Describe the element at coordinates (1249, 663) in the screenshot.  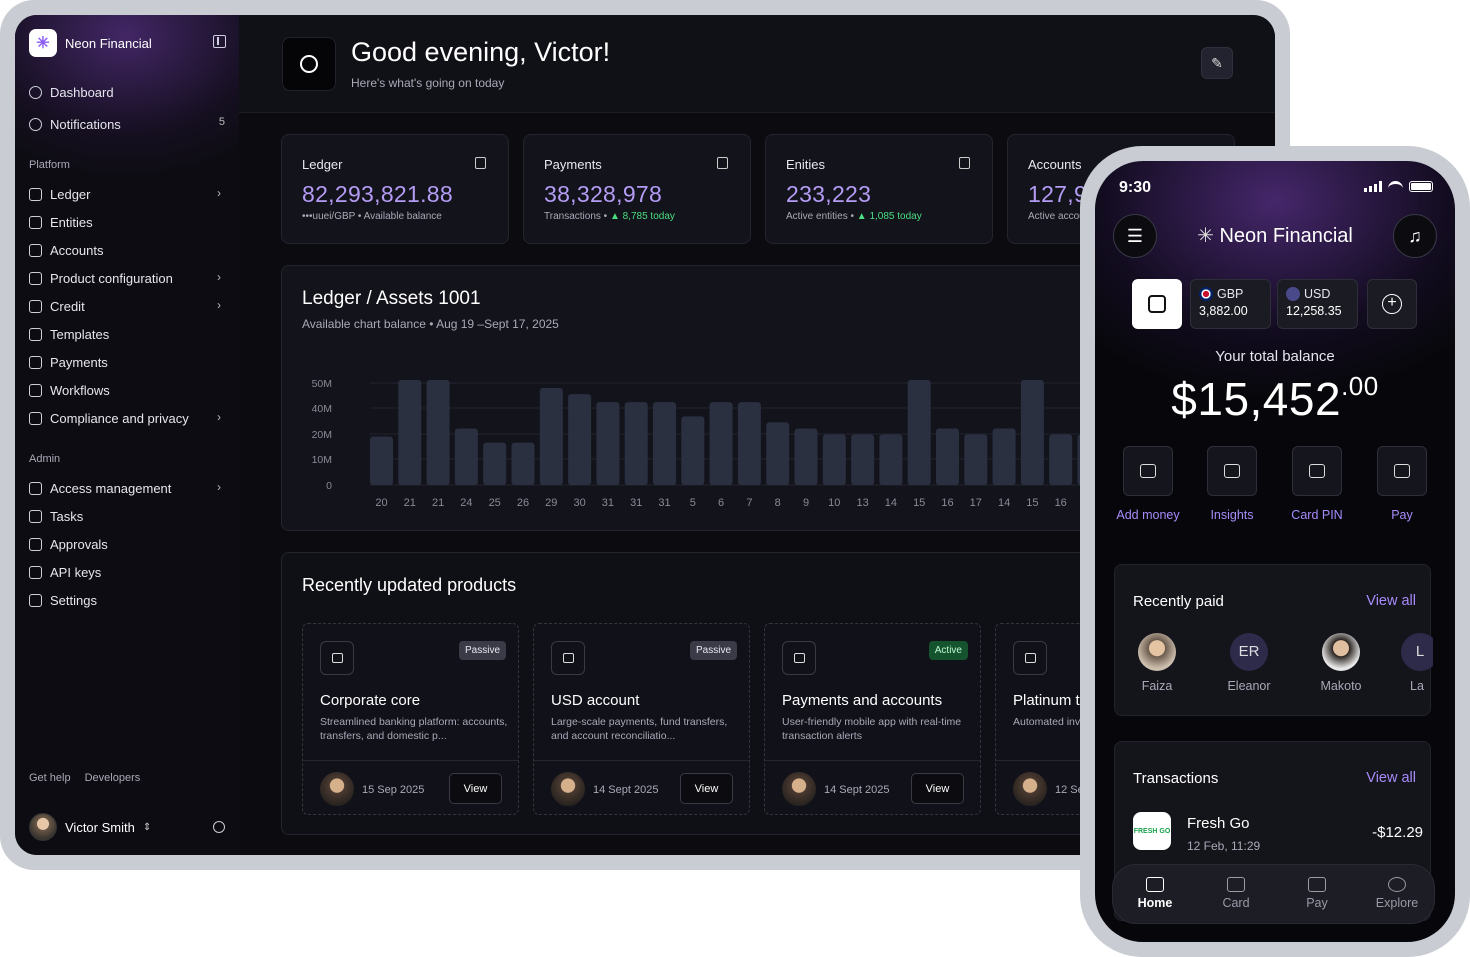
I see `recent-person: ER Eleanor` at that location.